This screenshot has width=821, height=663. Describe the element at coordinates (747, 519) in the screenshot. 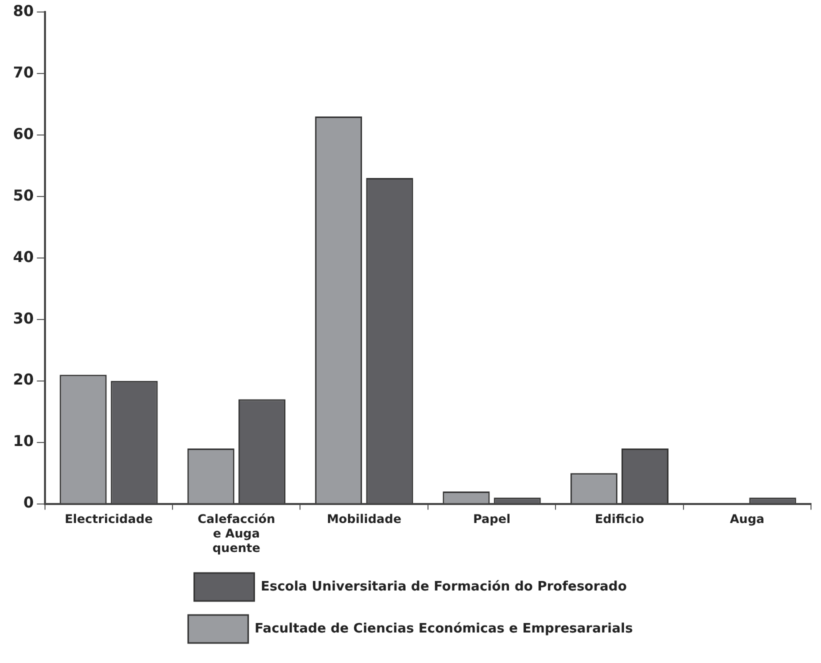

I see `x-tick-label: Auga` at that location.